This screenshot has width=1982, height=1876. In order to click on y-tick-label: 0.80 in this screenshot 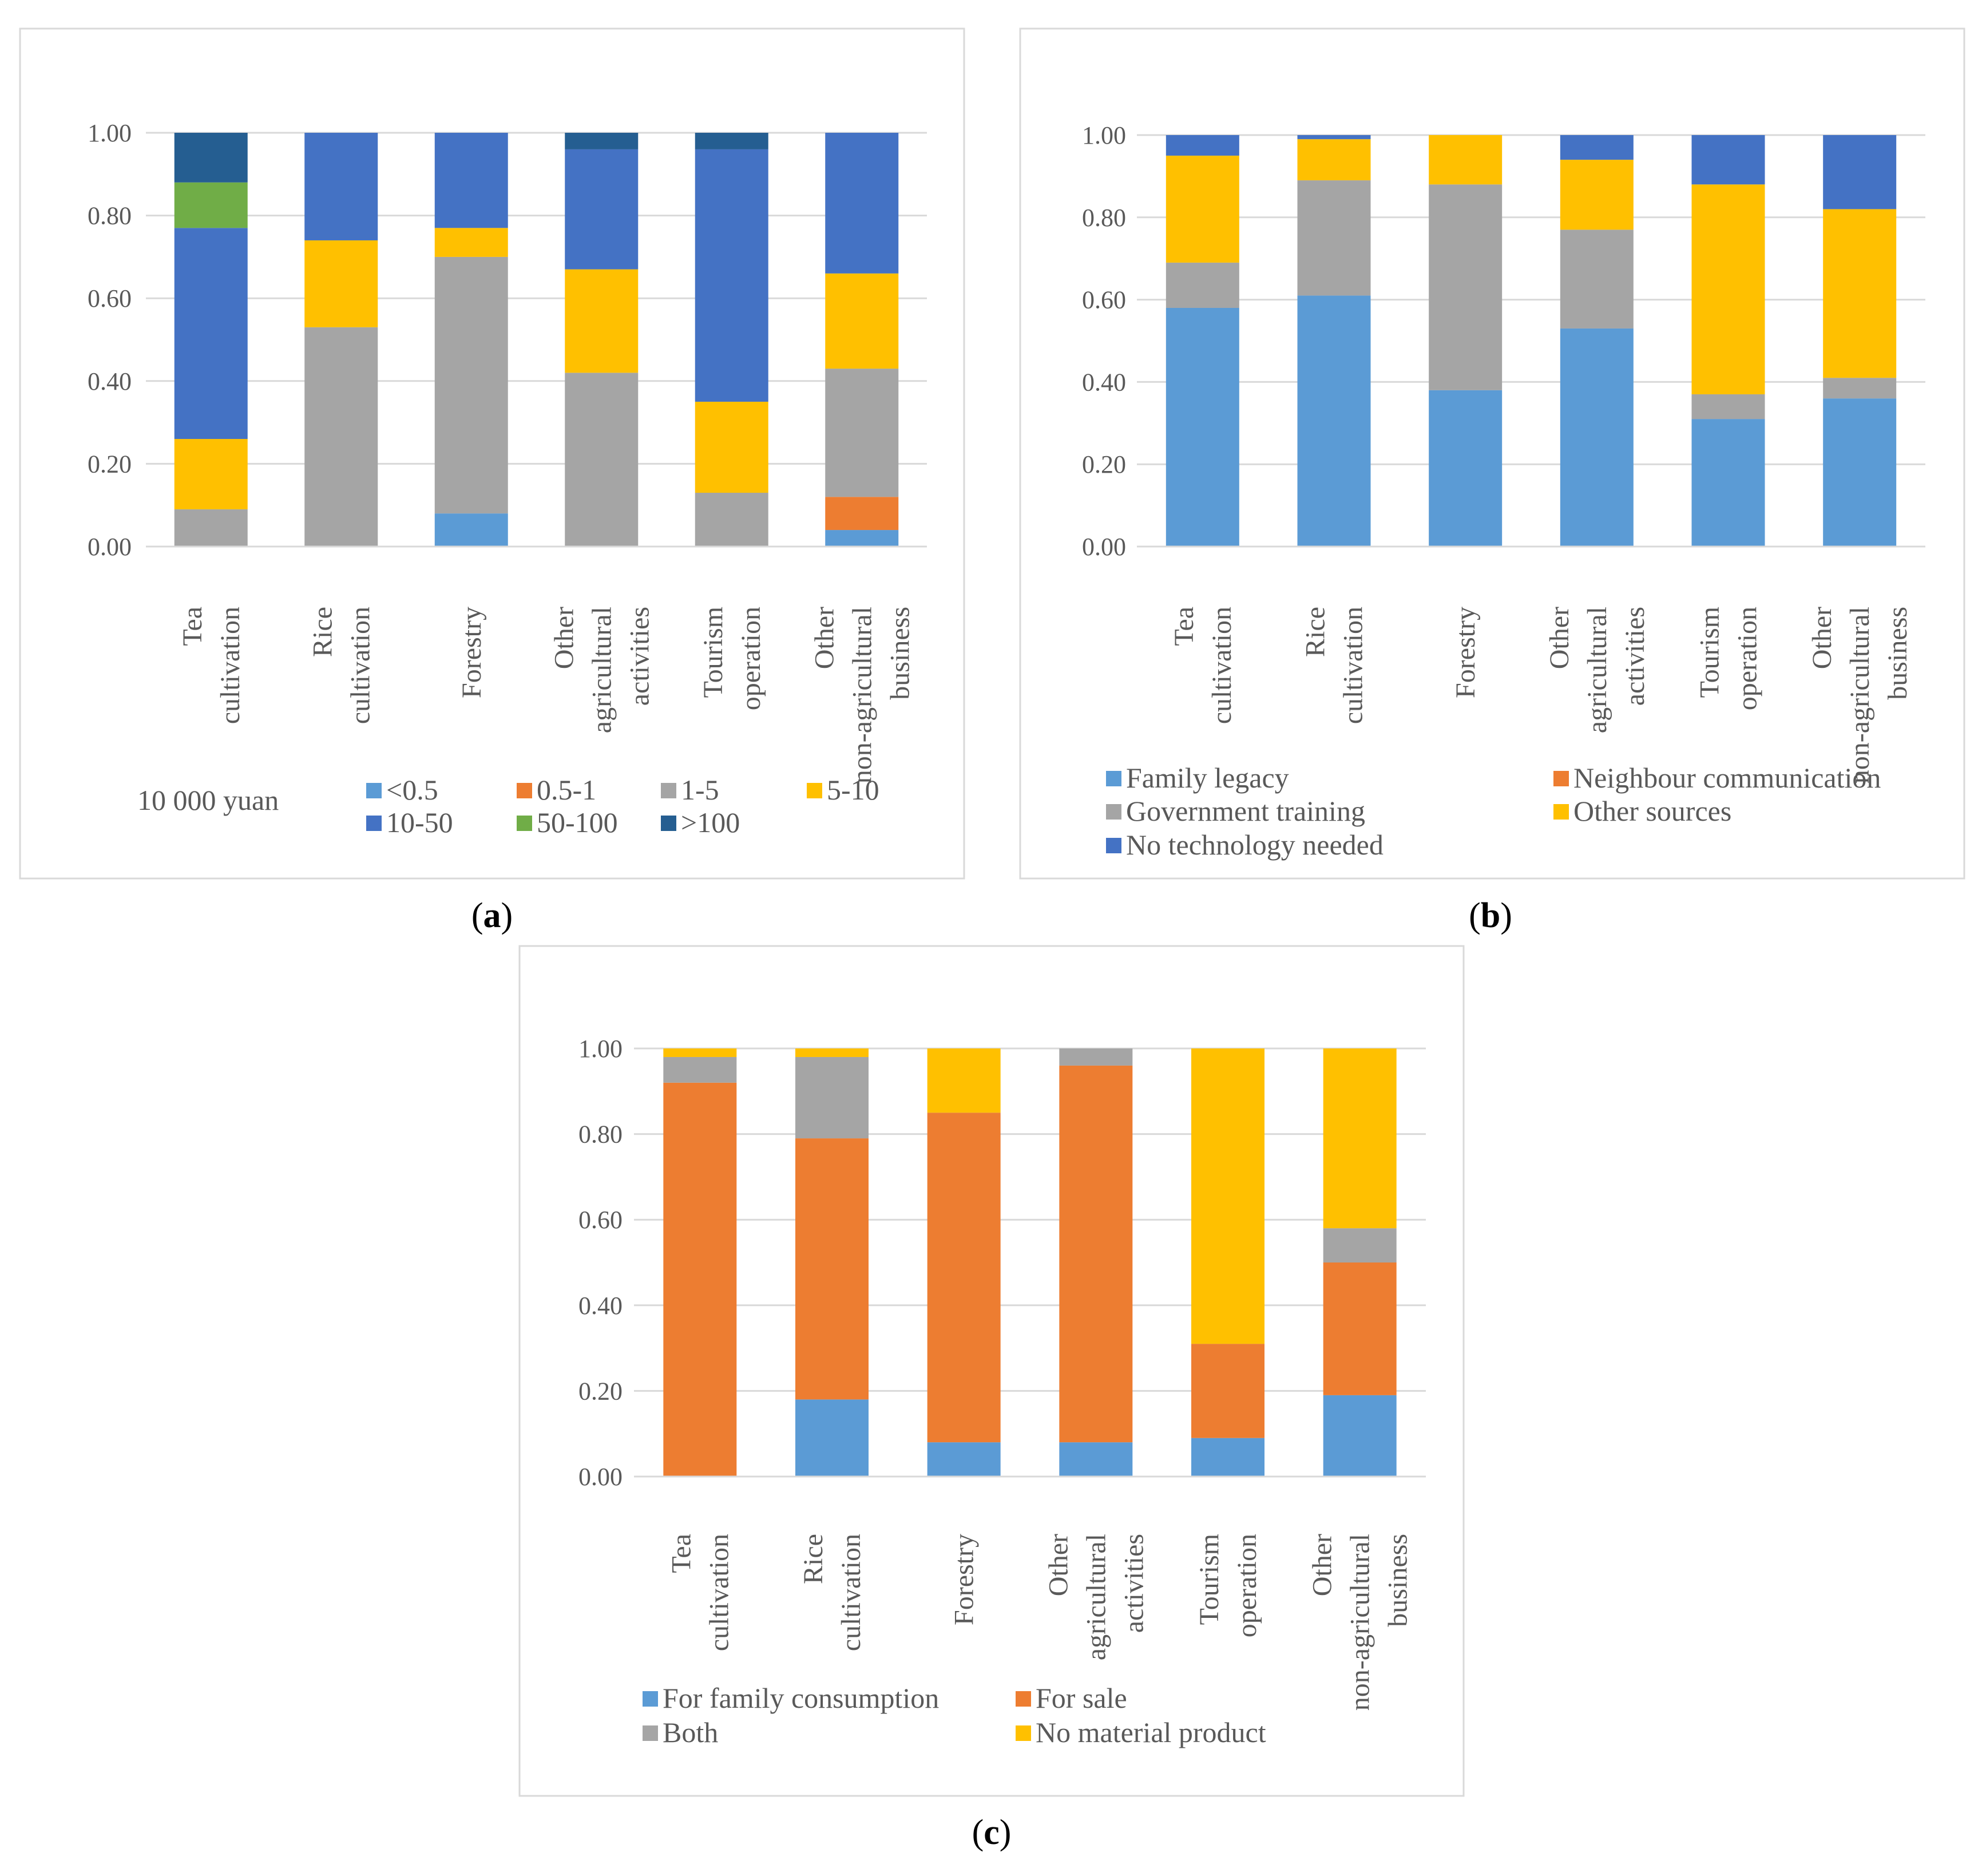, I will do `click(600, 1135)`.